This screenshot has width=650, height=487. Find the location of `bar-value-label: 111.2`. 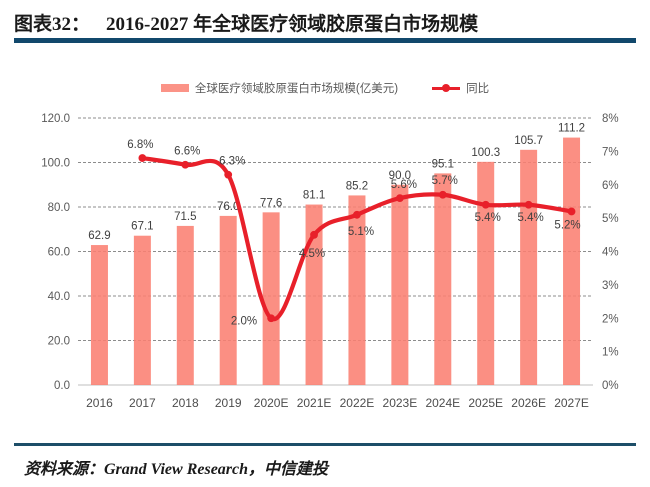

bar-value-label: 111.2 is located at coordinates (571, 129).